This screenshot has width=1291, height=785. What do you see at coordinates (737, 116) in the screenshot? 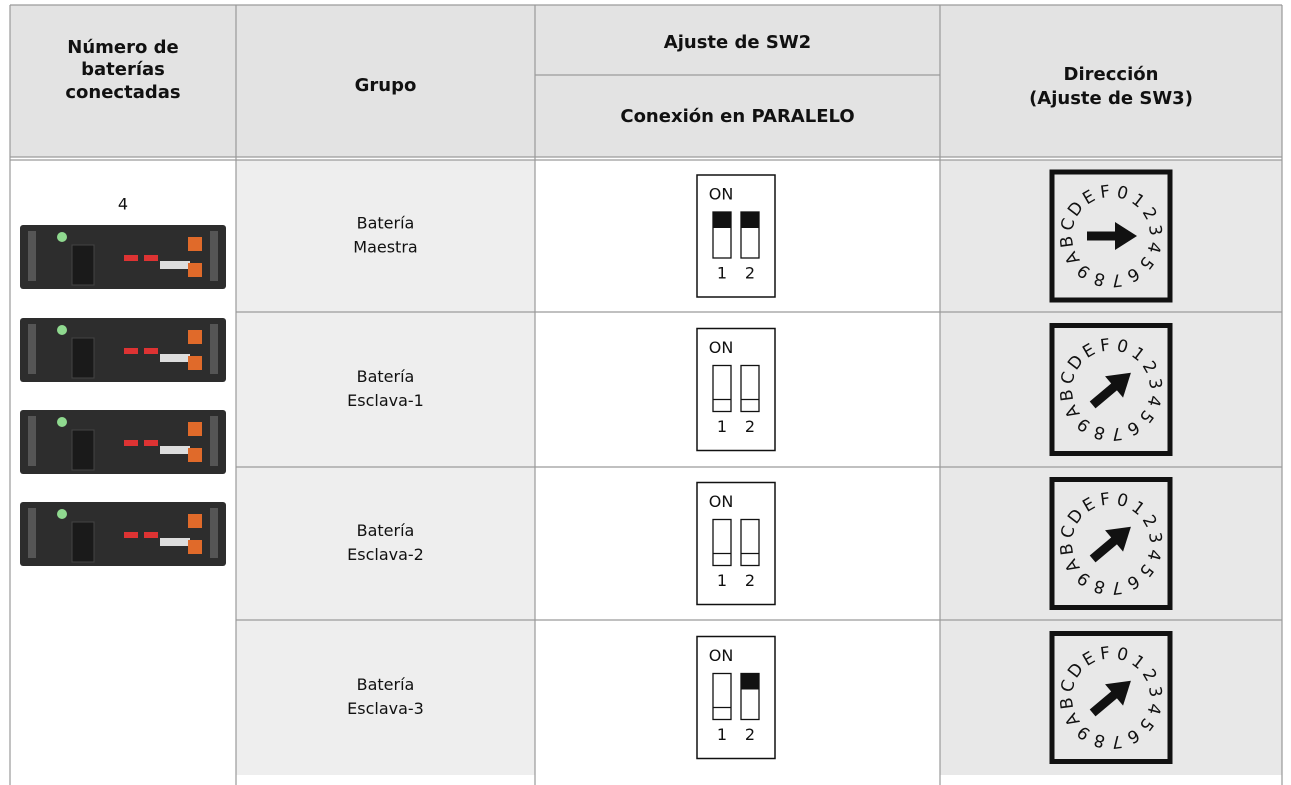
I see `header-text: Conexión en PARALELO` at bounding box center [737, 116].